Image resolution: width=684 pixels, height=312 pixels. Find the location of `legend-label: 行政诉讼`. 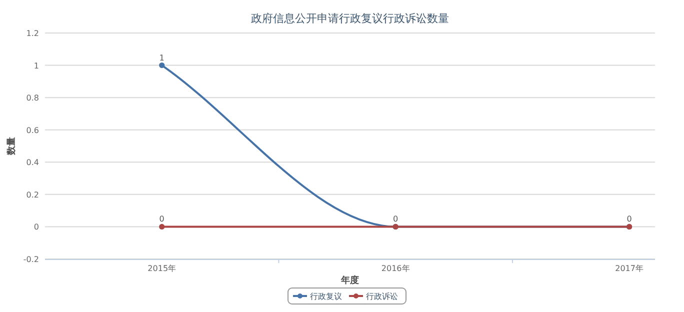

legend-label: 行政诉讼 is located at coordinates (382, 296).